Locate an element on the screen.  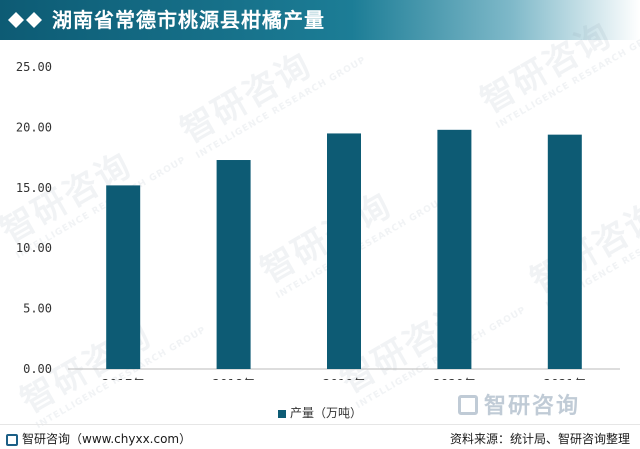
x-tick-label: 2017年 is located at coordinates (123, 378).